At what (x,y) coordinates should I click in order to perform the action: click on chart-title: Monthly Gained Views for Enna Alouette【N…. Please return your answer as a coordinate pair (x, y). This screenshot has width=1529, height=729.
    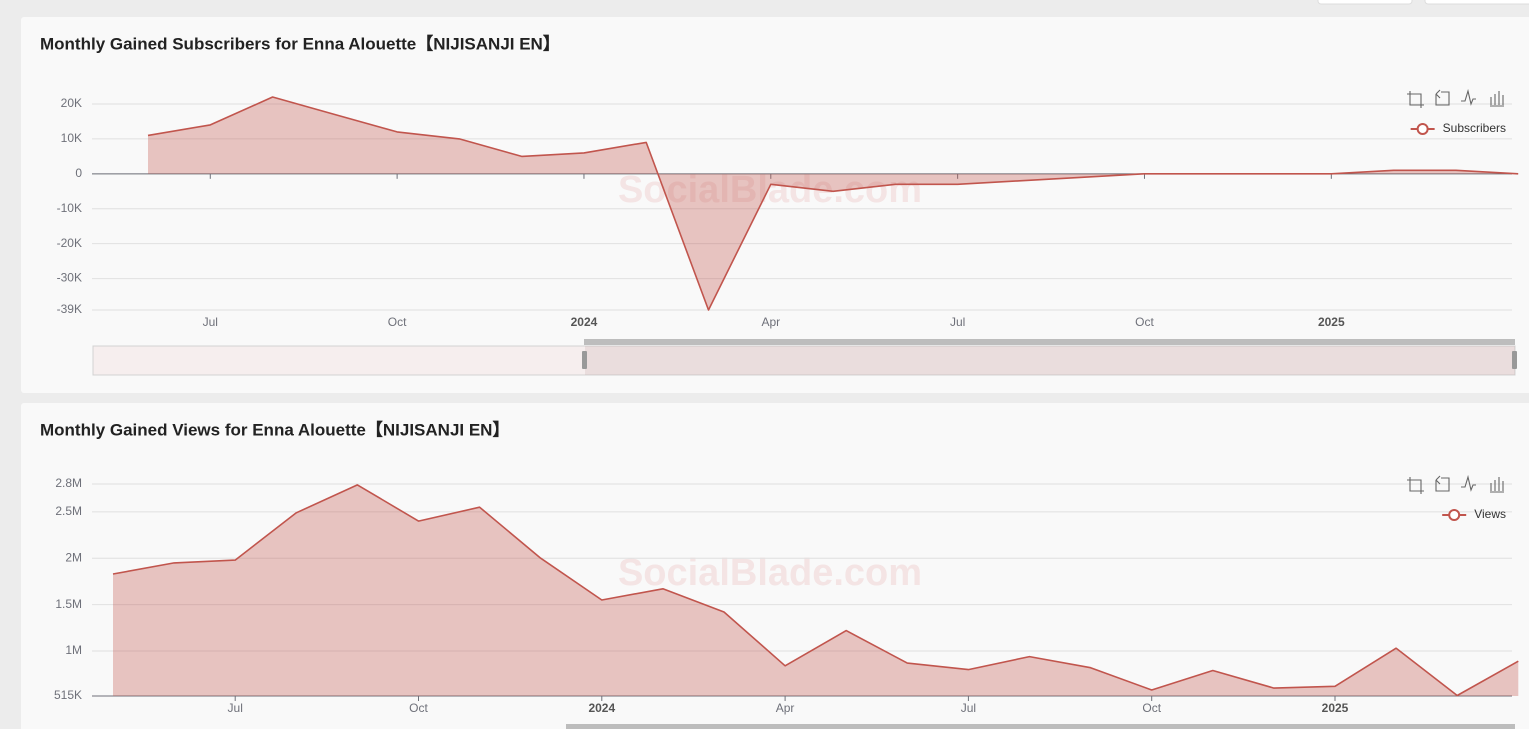
    Looking at the image, I should click on (274, 429).